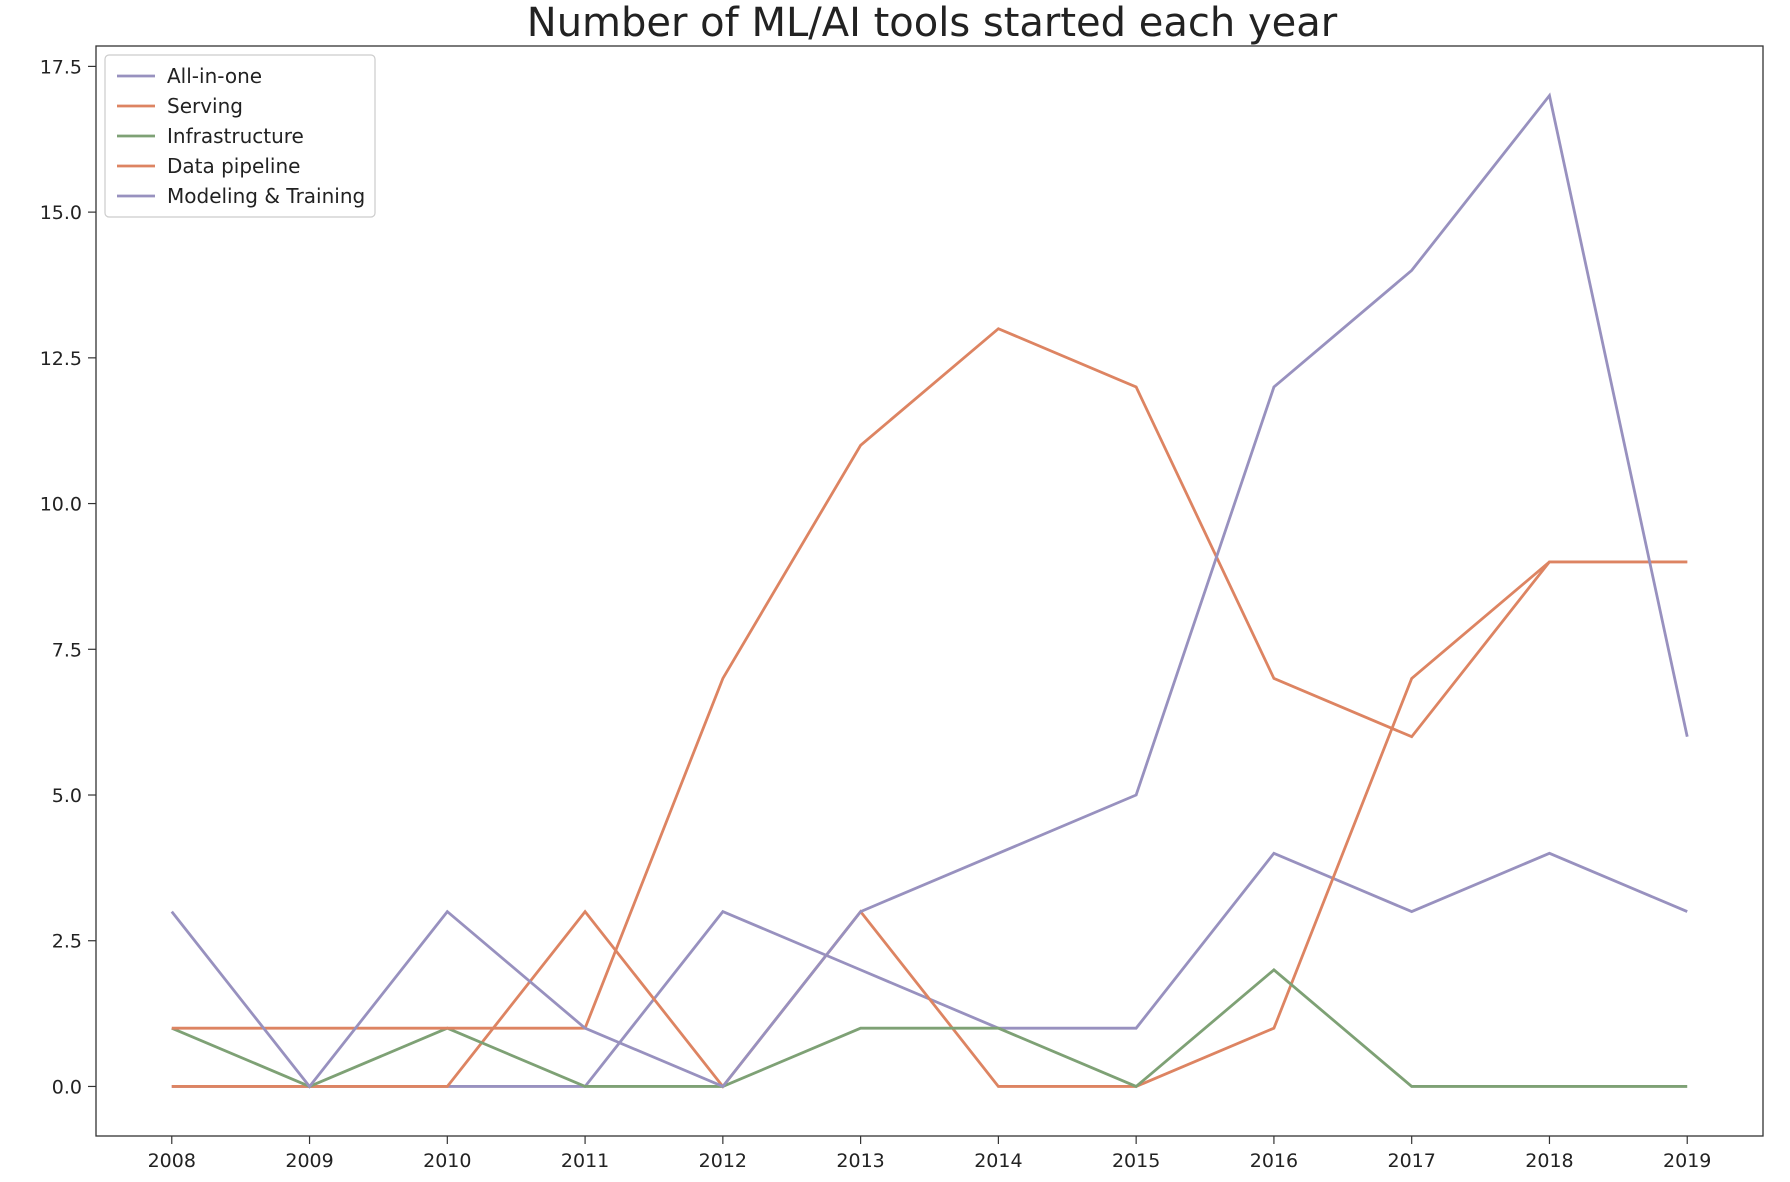 This screenshot has width=1790, height=1182. What do you see at coordinates (1549, 1161) in the screenshot?
I see `x-tick-label: 2018` at bounding box center [1549, 1161].